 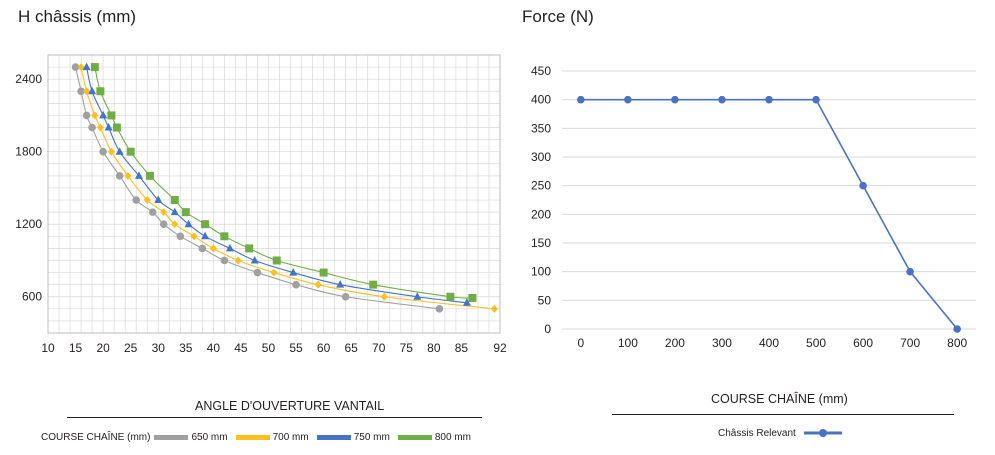 I want to click on x-tick-label: 65, so click(x=351, y=348).